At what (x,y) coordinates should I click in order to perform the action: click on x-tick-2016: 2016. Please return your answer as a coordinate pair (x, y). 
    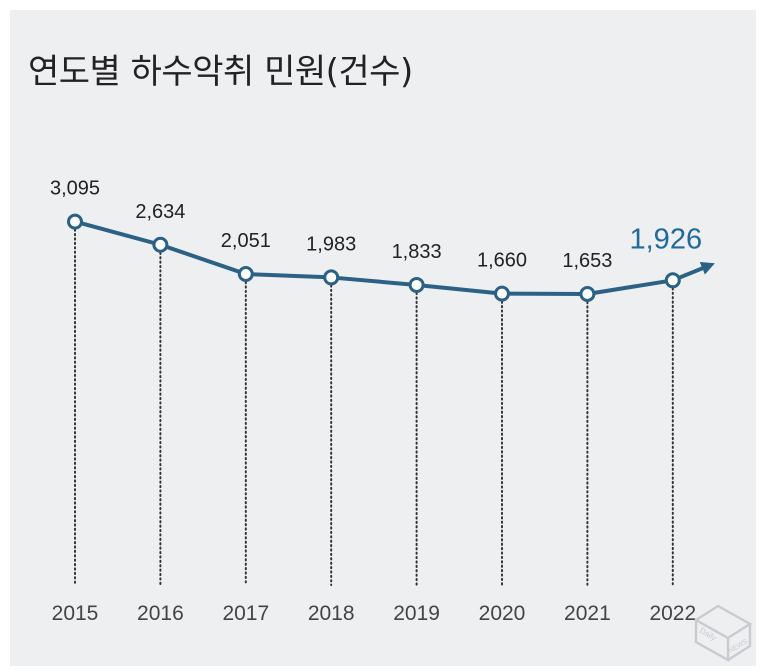
    Looking at the image, I should click on (160, 613).